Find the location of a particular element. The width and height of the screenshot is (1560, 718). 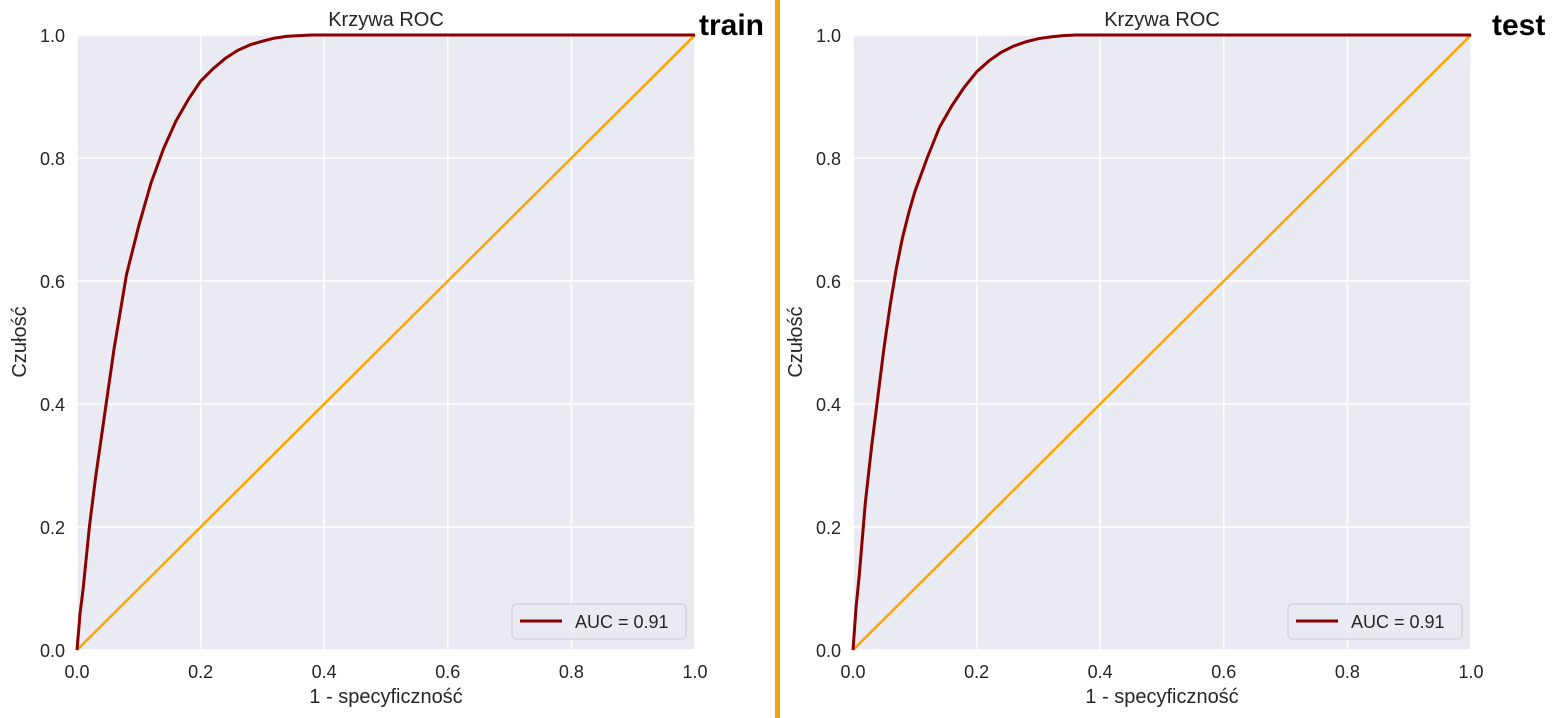

panel-tag-train: train is located at coordinates (731, 25).